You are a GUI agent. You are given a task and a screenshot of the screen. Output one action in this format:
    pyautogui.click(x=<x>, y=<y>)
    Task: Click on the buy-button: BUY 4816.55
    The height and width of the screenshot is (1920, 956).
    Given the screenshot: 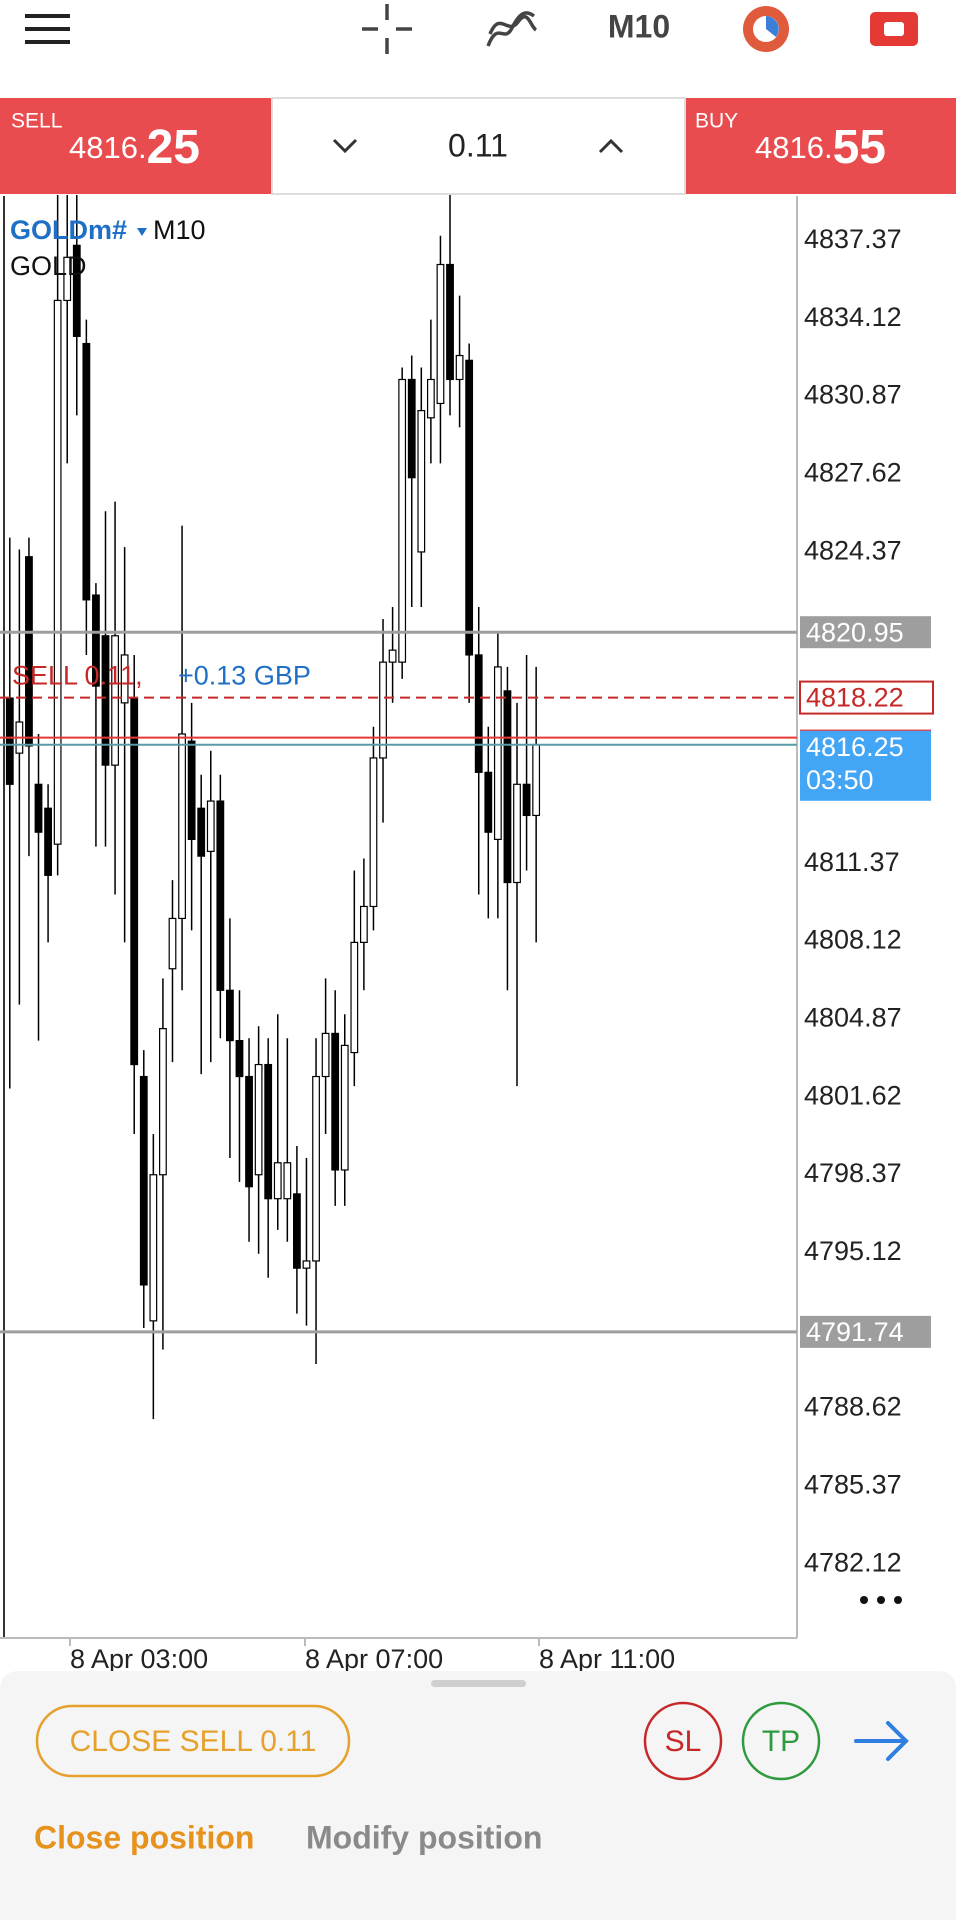 What is the action you would take?
    pyautogui.click(x=821, y=146)
    